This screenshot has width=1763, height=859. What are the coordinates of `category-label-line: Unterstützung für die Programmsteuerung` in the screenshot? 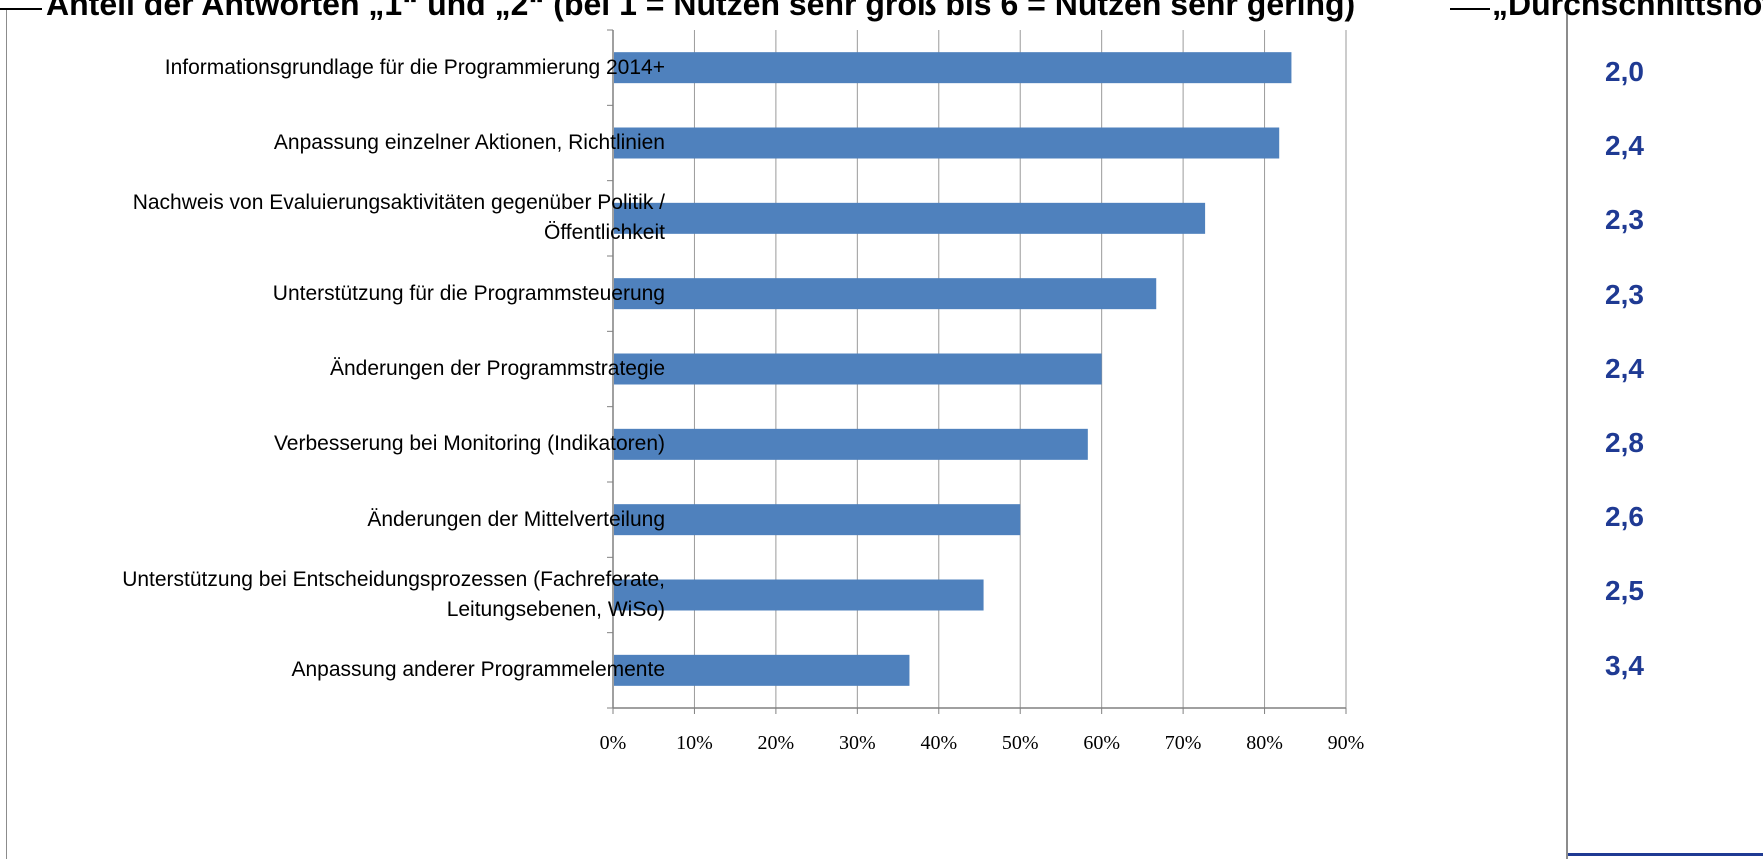 It's located at (468, 293).